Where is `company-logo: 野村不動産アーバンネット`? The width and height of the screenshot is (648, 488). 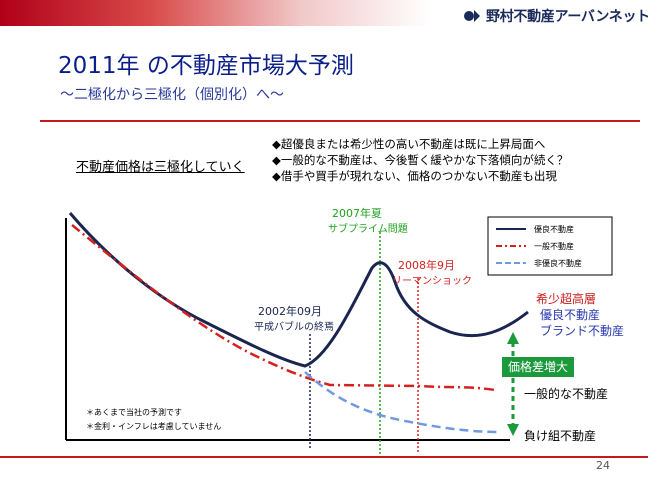 company-logo: 野村不動産アーバンネット is located at coordinates (555, 16).